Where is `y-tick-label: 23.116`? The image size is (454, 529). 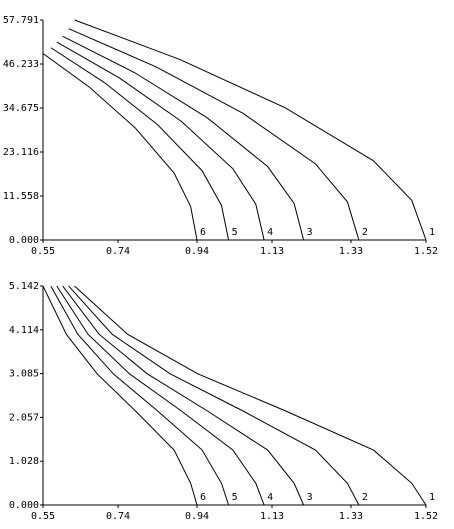 y-tick-label: 23.116 is located at coordinates (21, 152).